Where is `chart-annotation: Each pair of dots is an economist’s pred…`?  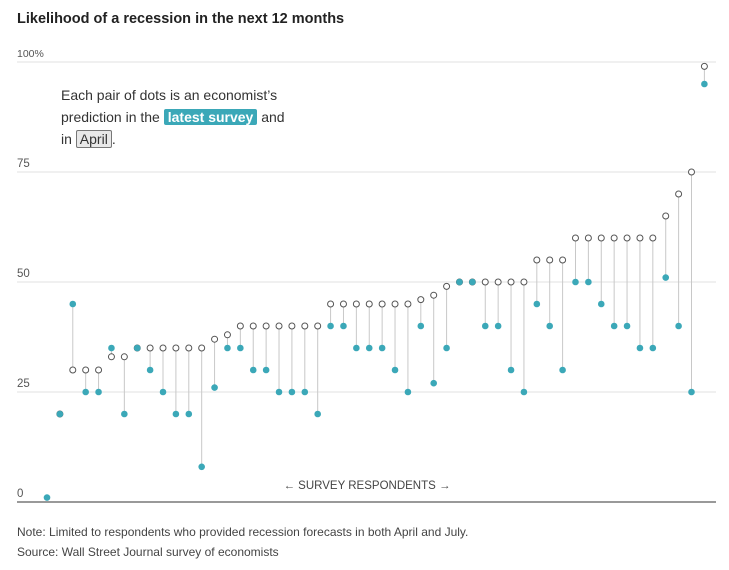 chart-annotation: Each pair of dots is an economist’s pred… is located at coordinates (173, 117).